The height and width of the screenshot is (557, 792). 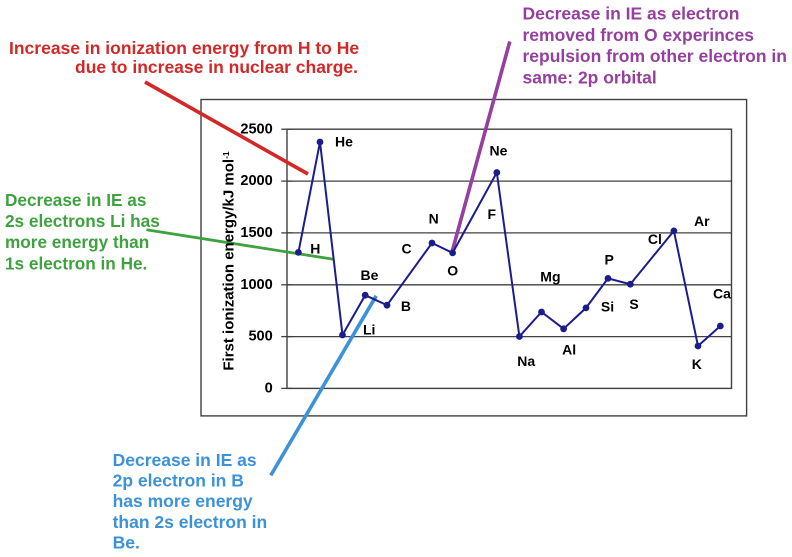 What do you see at coordinates (697, 364) in the screenshot?
I see `svg-text: K` at bounding box center [697, 364].